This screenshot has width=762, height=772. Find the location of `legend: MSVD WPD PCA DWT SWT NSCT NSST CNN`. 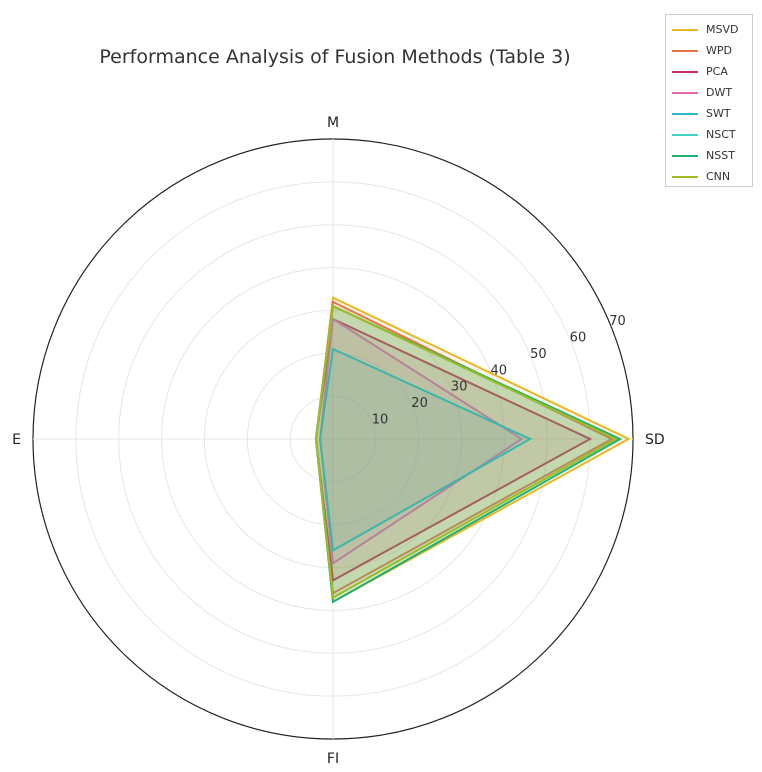

legend: MSVD WPD PCA DWT SWT NSCT NSST CNN is located at coordinates (709, 100).